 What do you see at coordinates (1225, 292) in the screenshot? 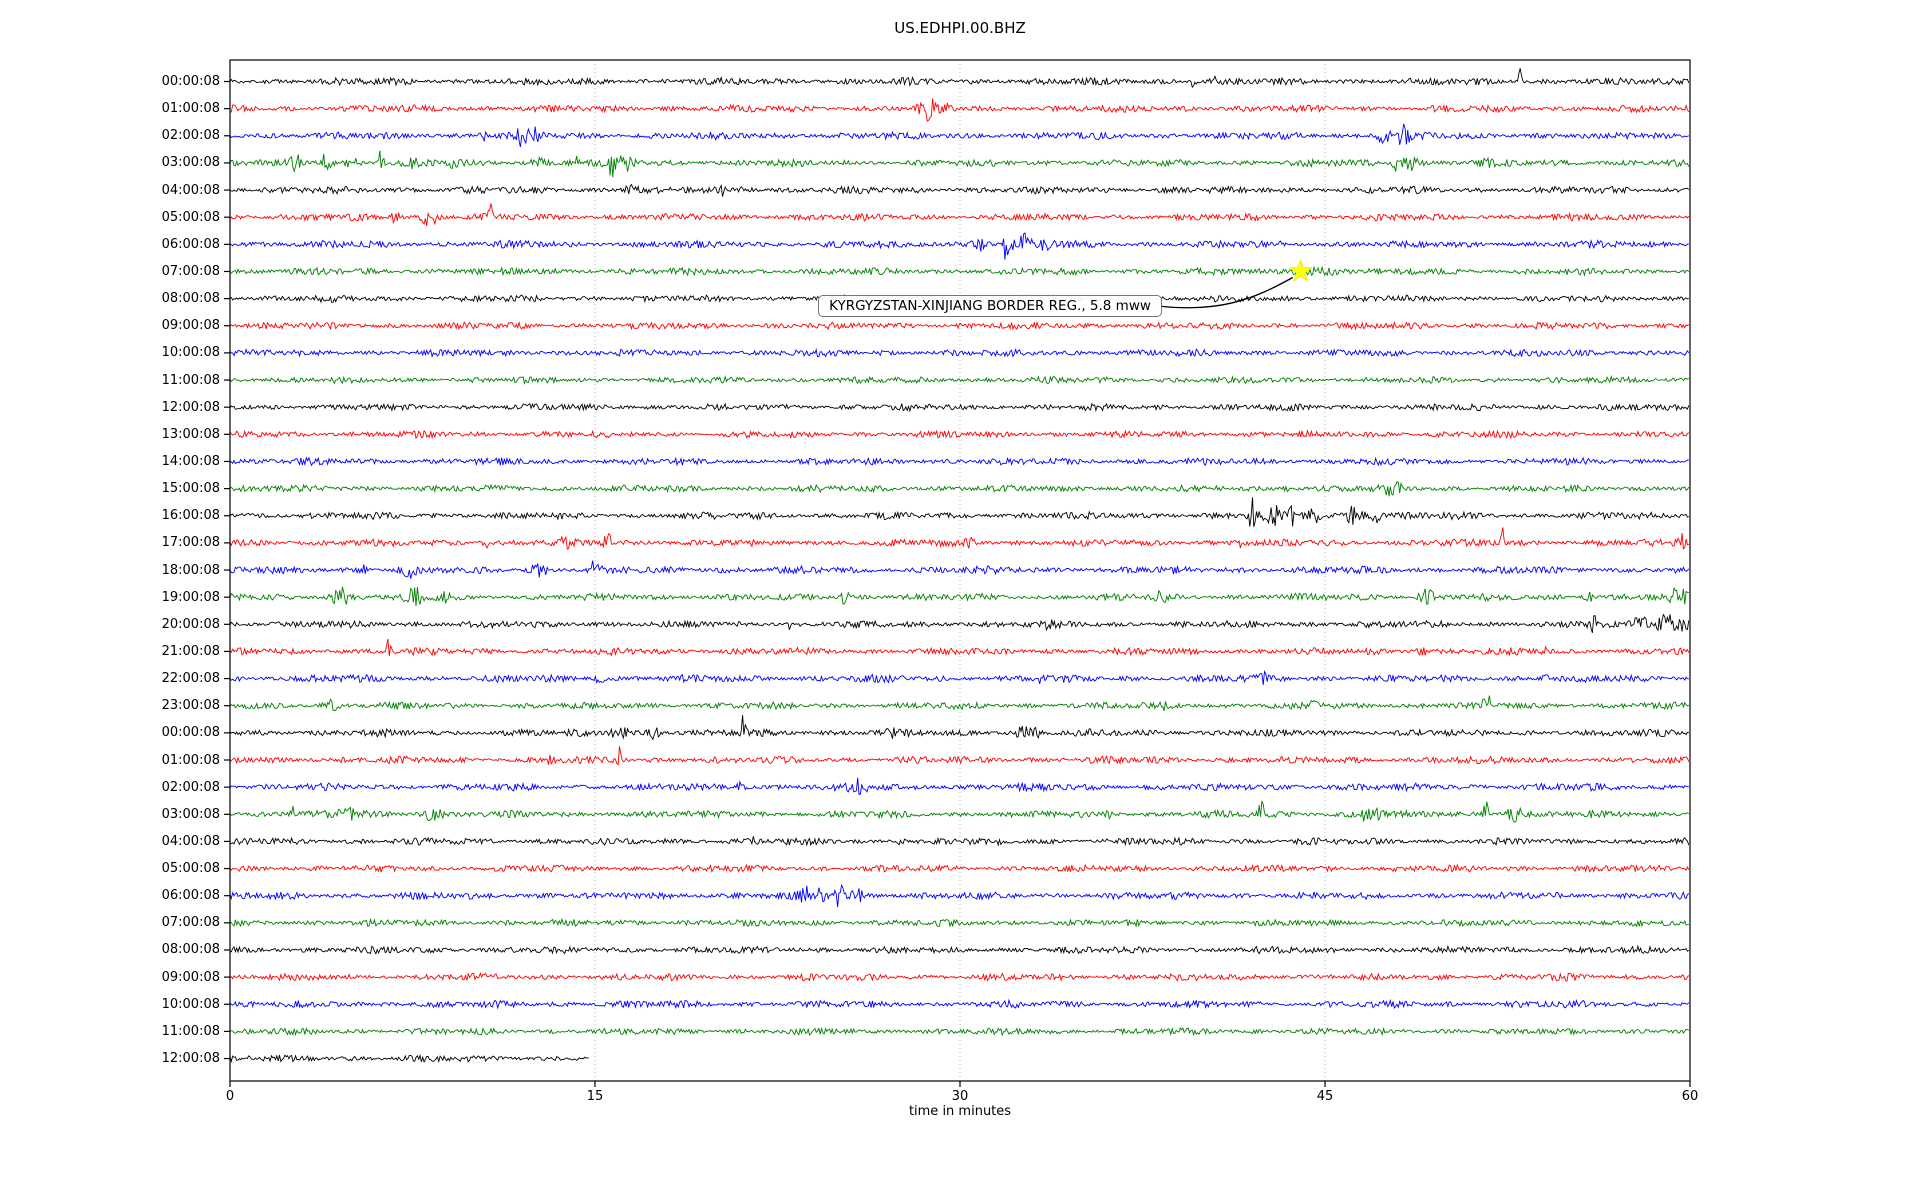
I see `annotation-leader-line` at bounding box center [1225, 292].